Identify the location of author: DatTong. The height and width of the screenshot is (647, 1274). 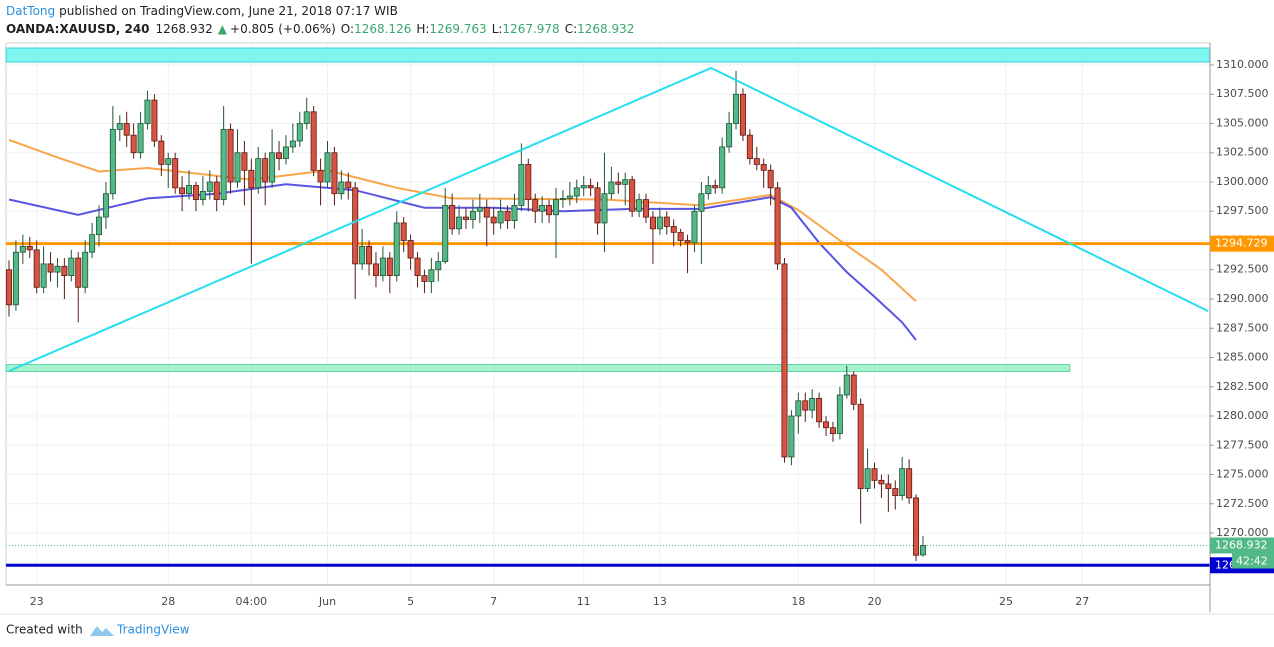
(30, 11).